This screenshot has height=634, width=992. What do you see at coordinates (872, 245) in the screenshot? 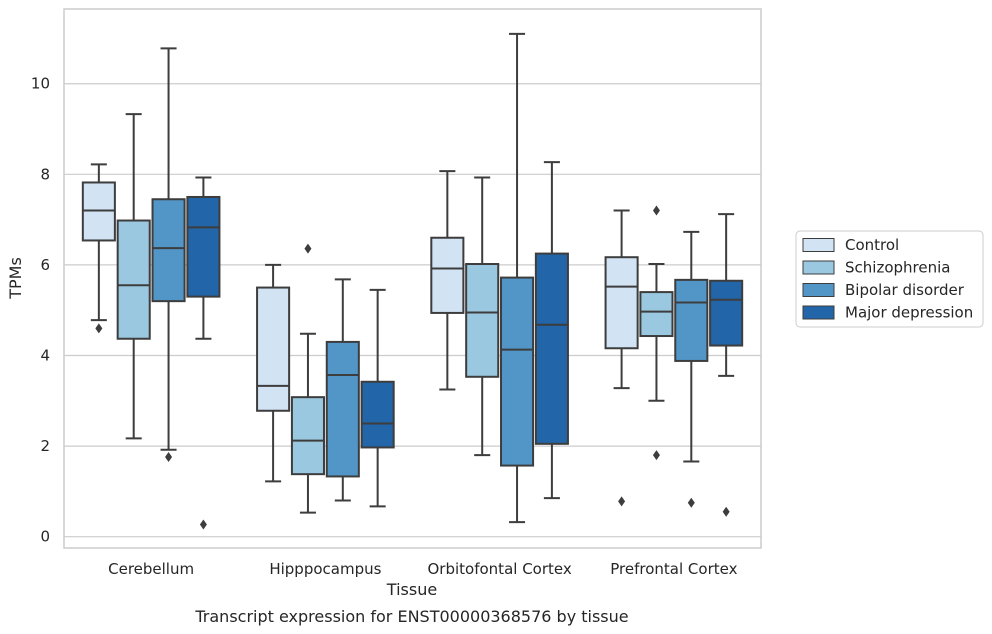
I see `legend-label: Control` at bounding box center [872, 245].